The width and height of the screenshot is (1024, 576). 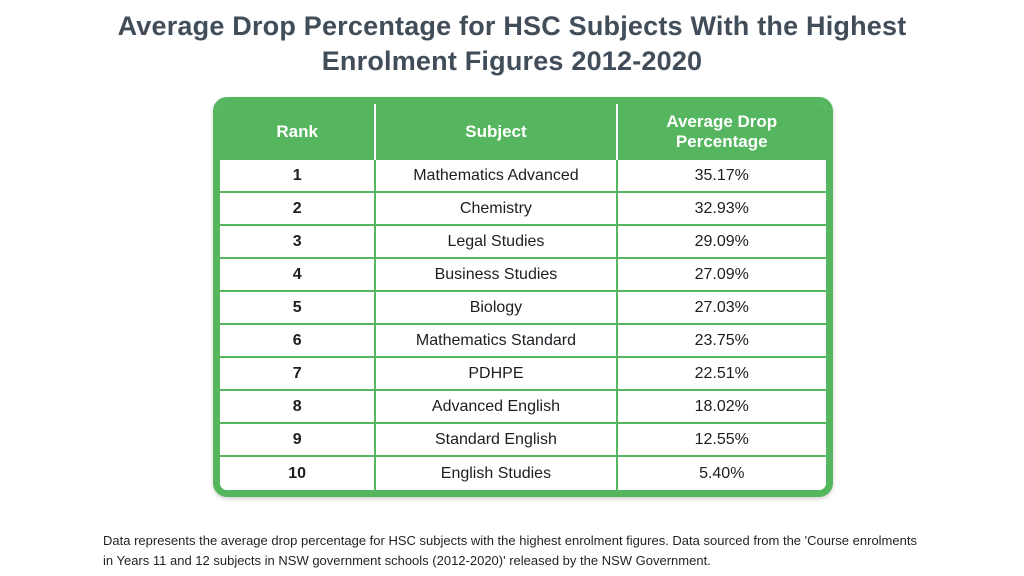 What do you see at coordinates (721, 274) in the screenshot?
I see `drop-cell: 27.09%` at bounding box center [721, 274].